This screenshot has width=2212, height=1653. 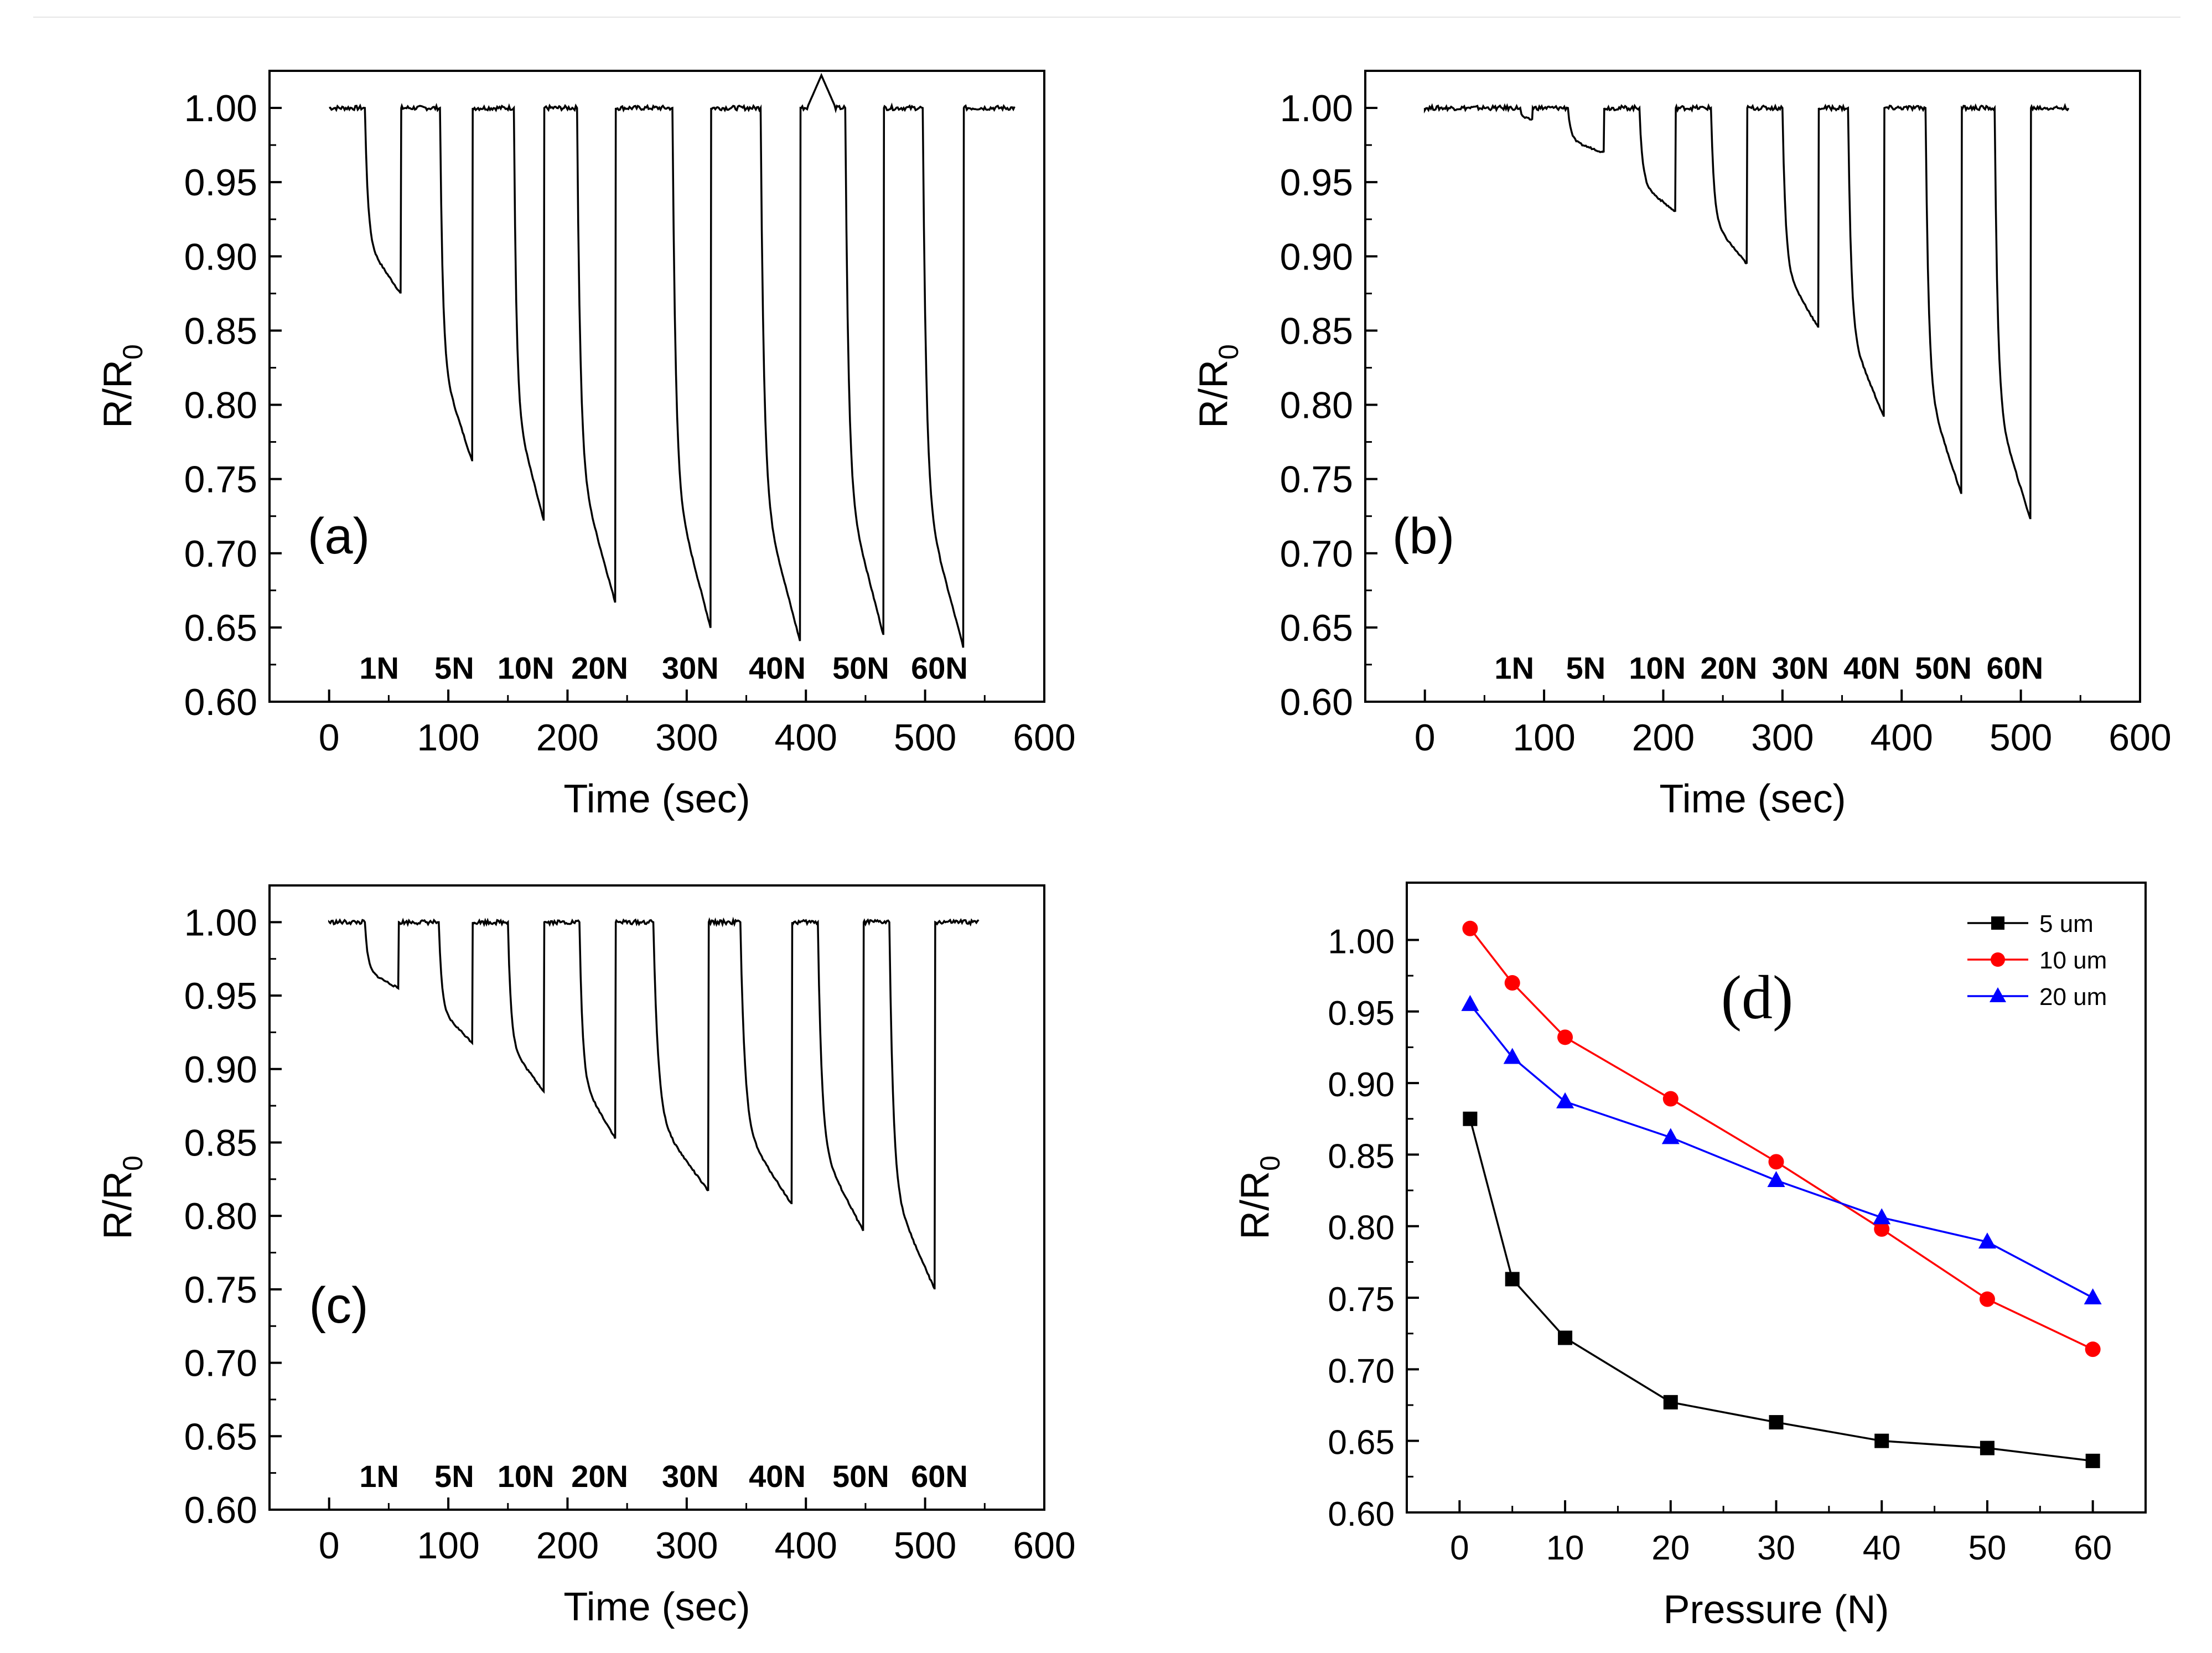 What do you see at coordinates (1757, 997) in the screenshot?
I see `panel-label: (d)` at bounding box center [1757, 997].